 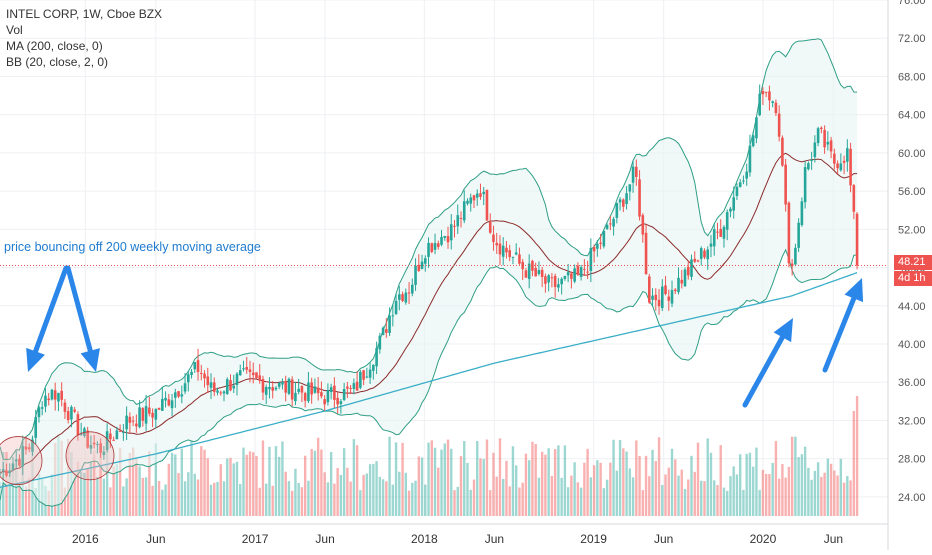 What do you see at coordinates (912, 345) in the screenshot?
I see `y-tick-label: 40.00` at bounding box center [912, 345].